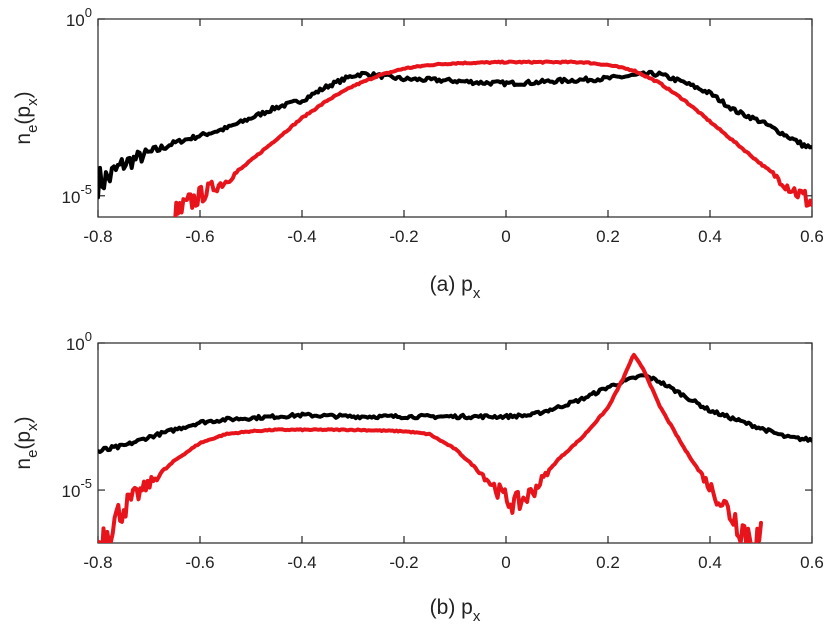  What do you see at coordinates (26, 117) in the screenshot?
I see `panel-a-ylabel: ne(px)` at bounding box center [26, 117].